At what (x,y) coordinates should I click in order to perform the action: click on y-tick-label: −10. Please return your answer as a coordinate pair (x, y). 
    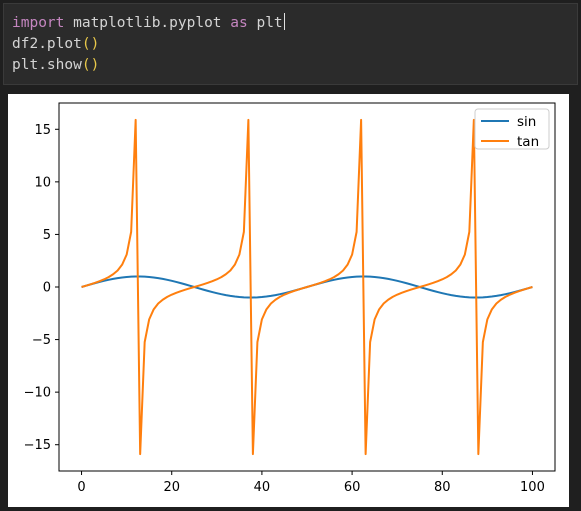
    Looking at the image, I should click on (37, 393).